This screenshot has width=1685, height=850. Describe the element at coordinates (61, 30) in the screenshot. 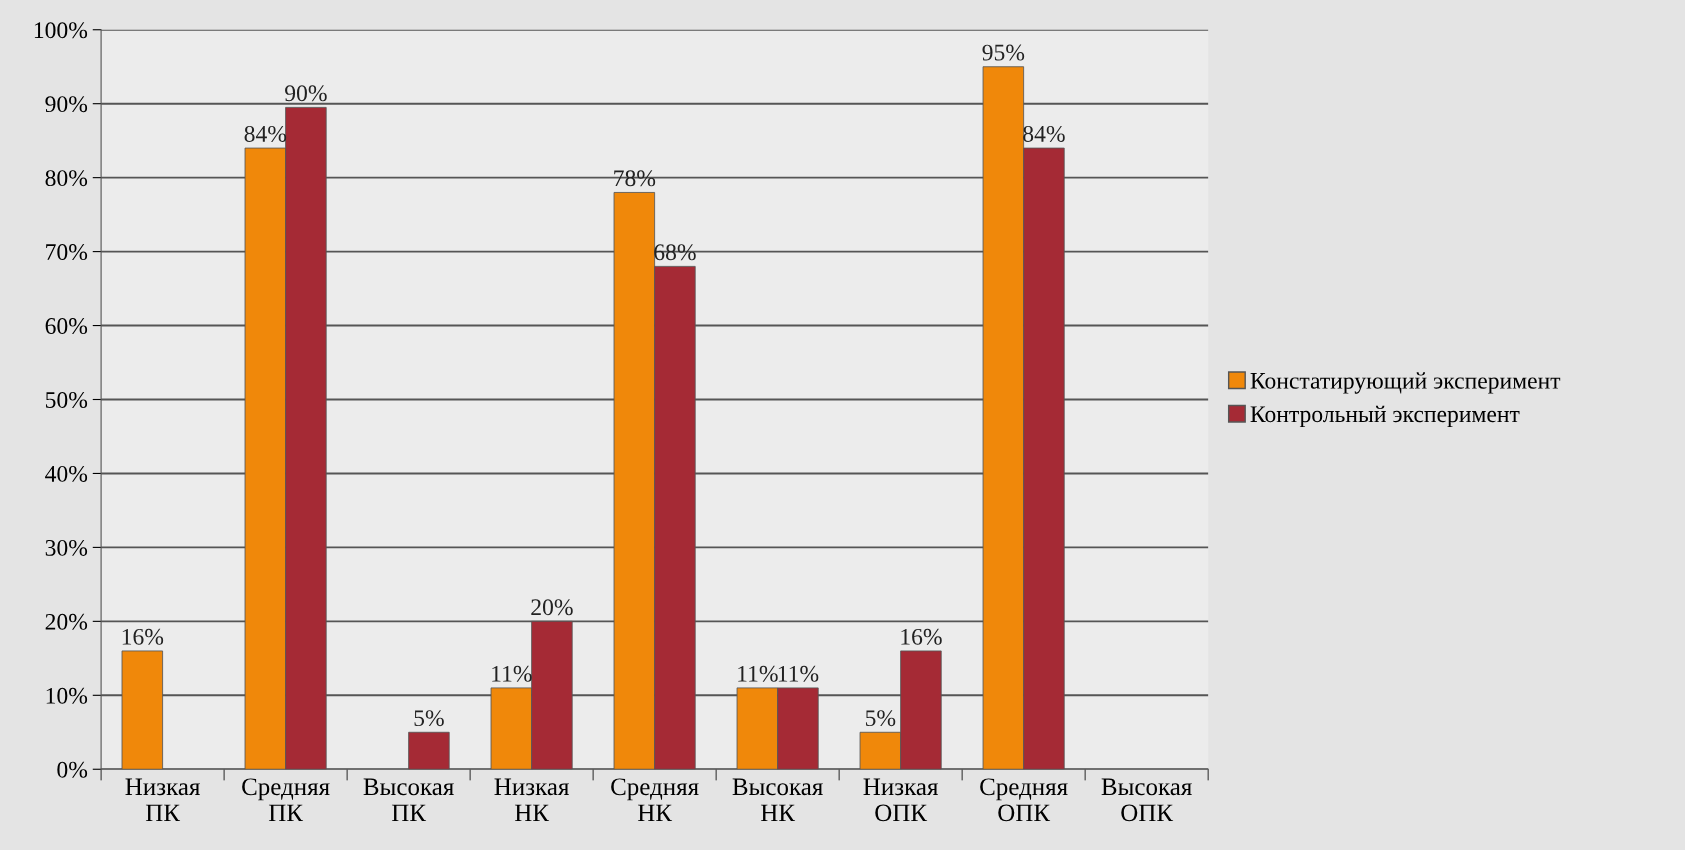

I see `y-tick-label: 100%` at that location.